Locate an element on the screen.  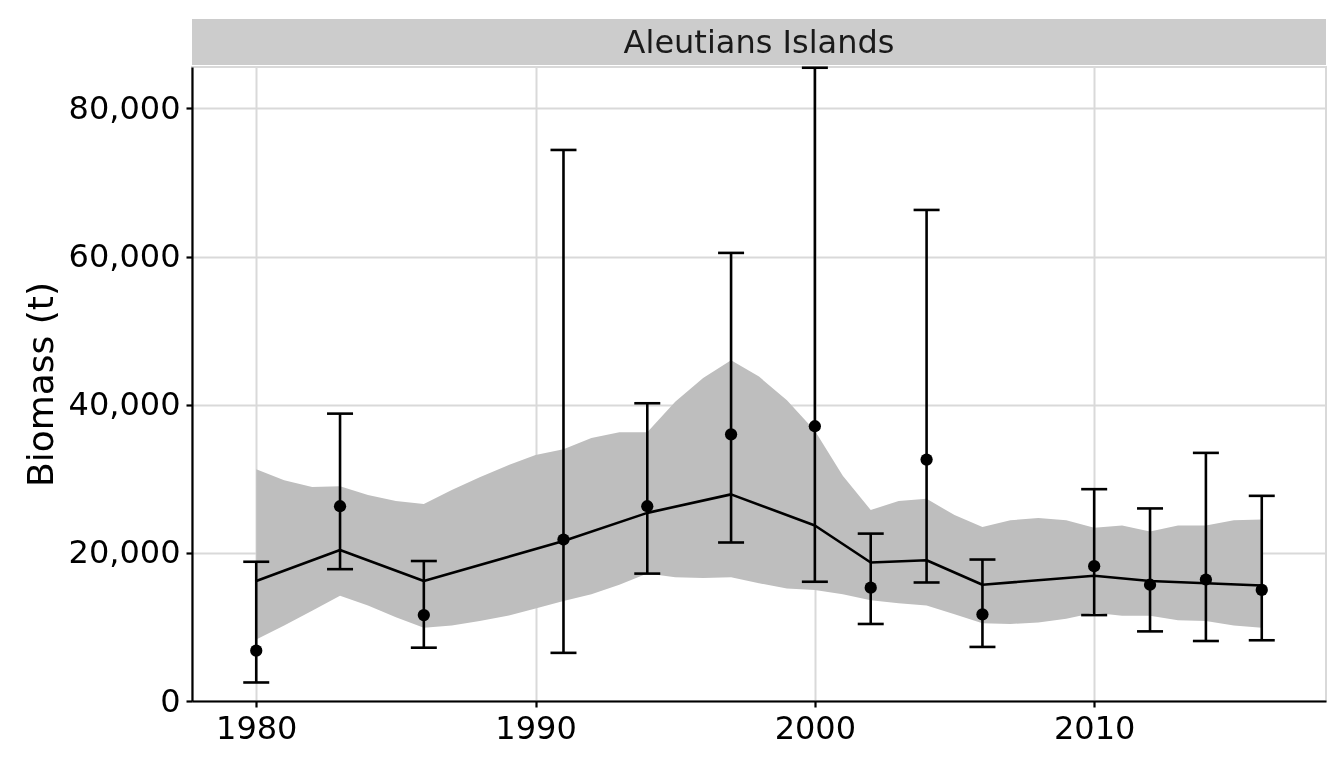
x-tick-label: 1980 is located at coordinates (257, 727).